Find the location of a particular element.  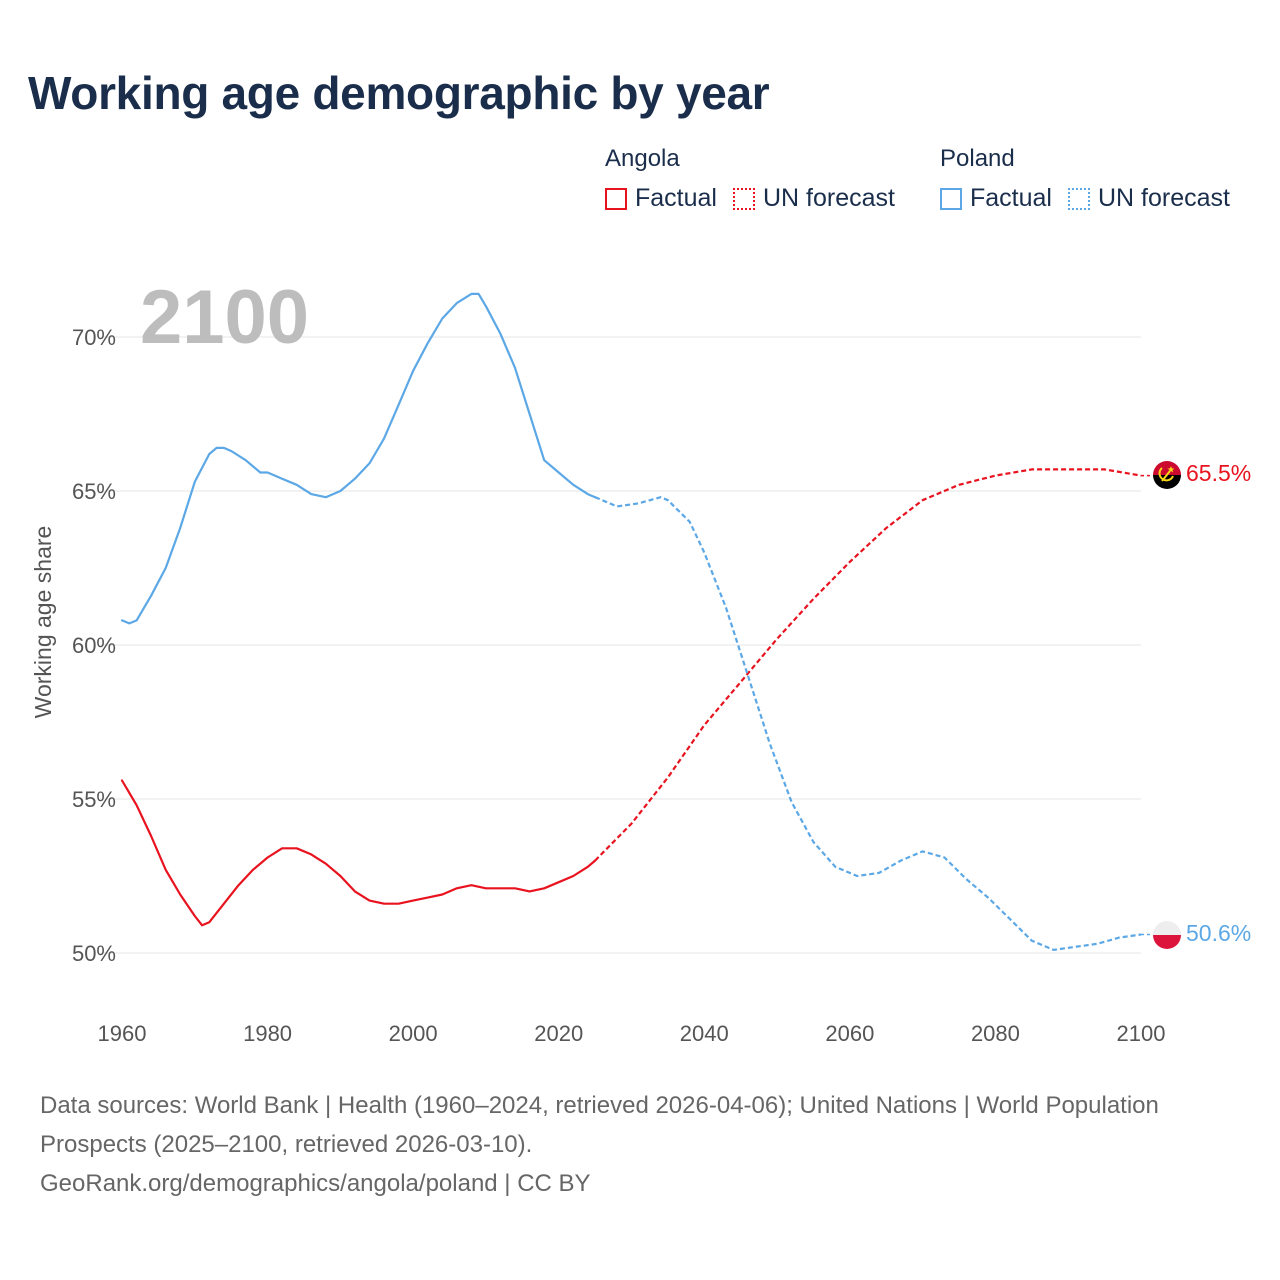

x-tick-label: 2060 is located at coordinates (849, 1033).